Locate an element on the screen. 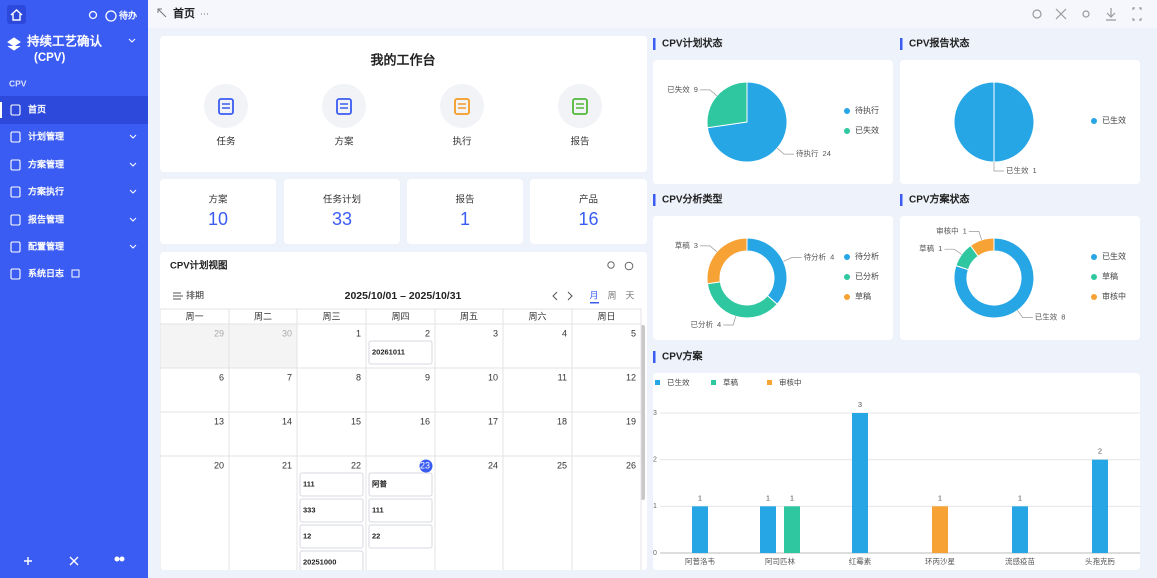  legend-label: 待分析 is located at coordinates (867, 256).